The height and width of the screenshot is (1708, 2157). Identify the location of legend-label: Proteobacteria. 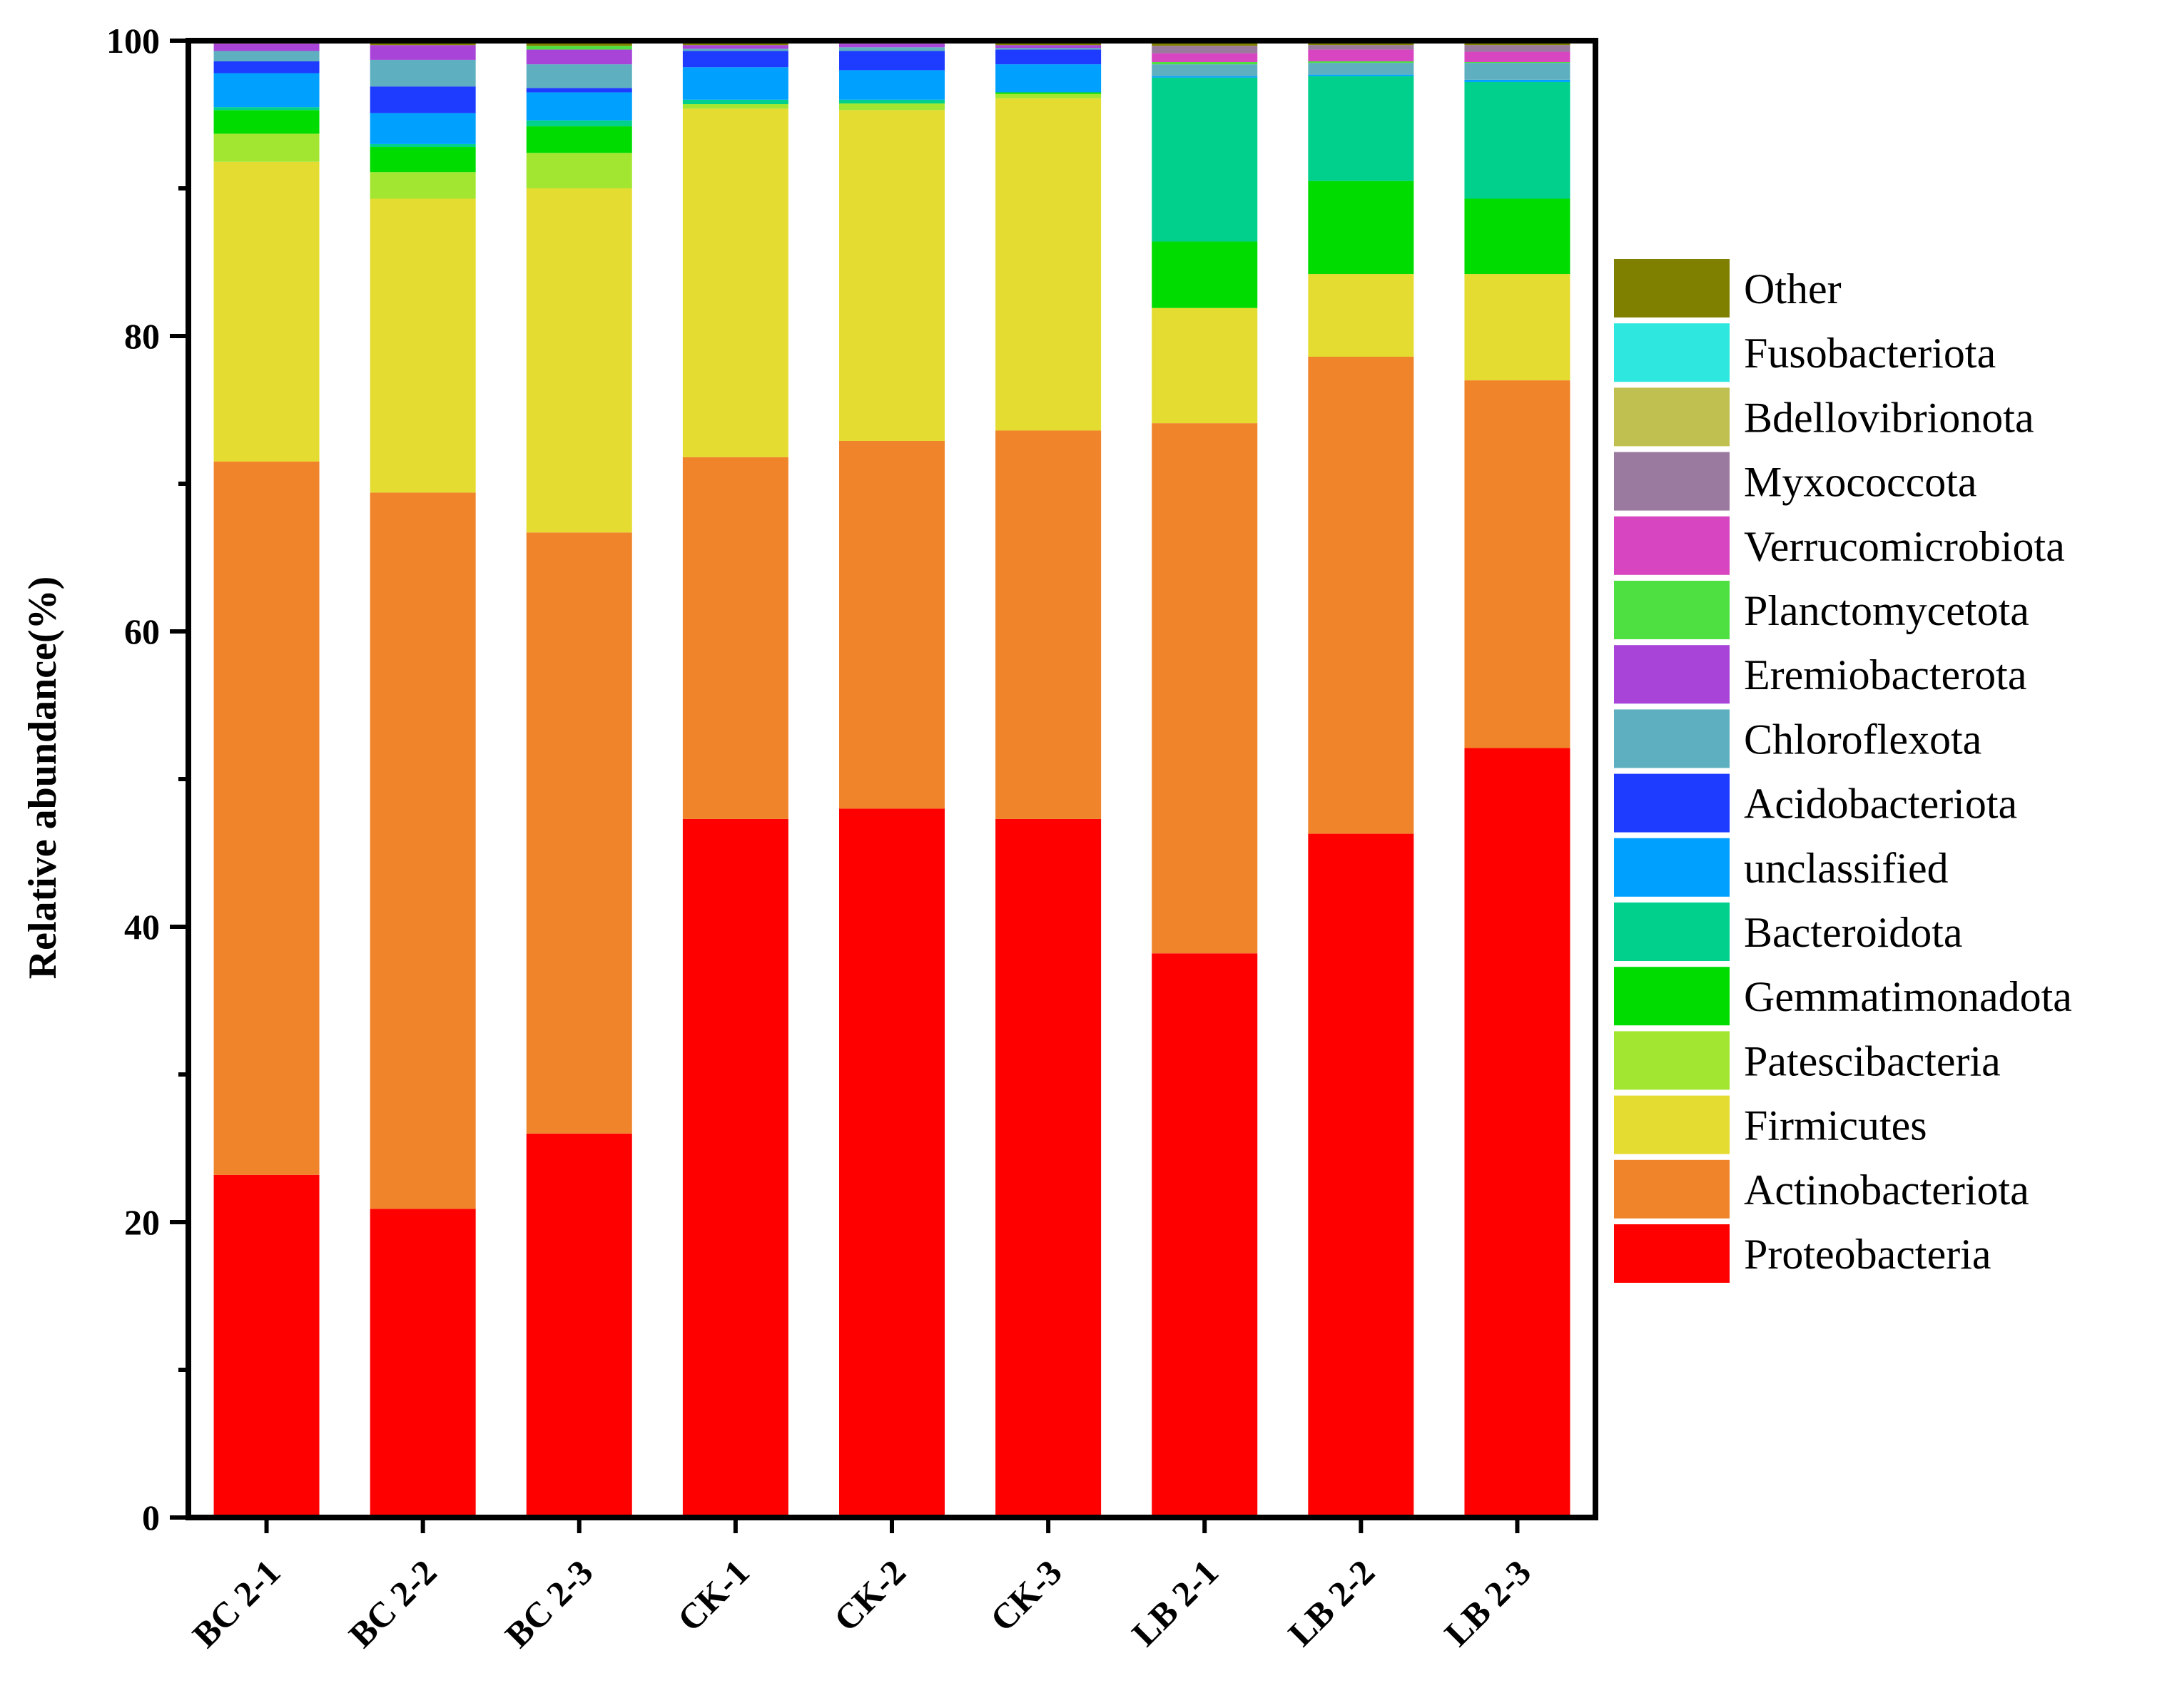
(1867, 1254).